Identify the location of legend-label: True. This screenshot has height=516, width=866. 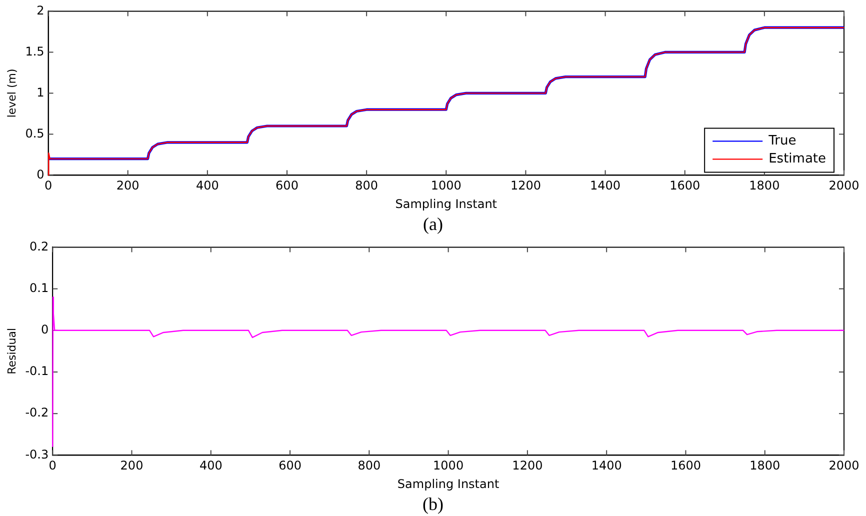
(782, 141).